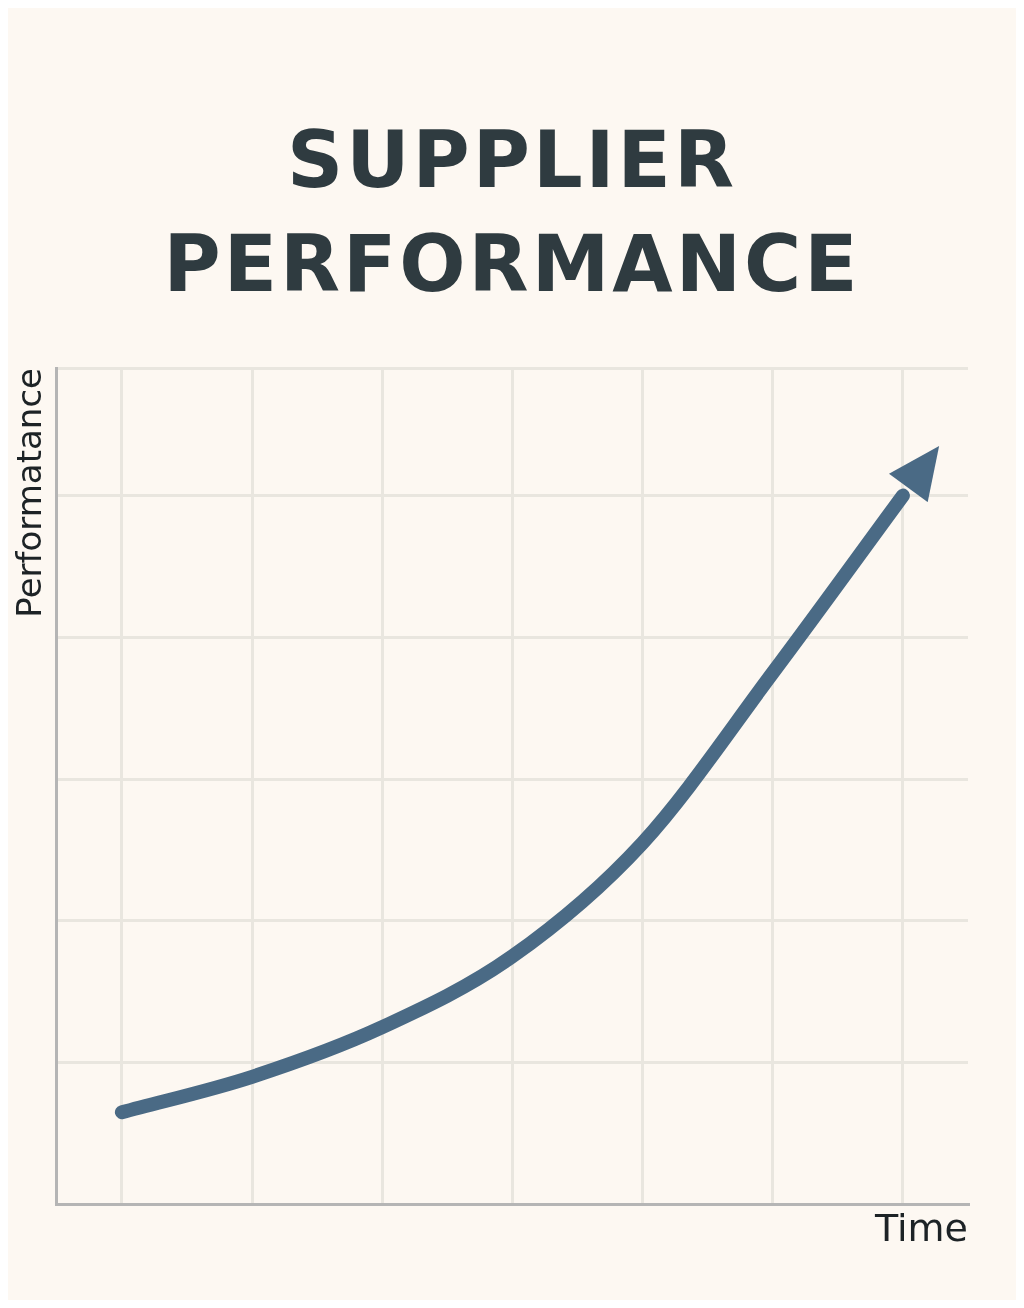  I want to click on chart-title: SUPPLIER PERFORMANCE, so click(512, 212).